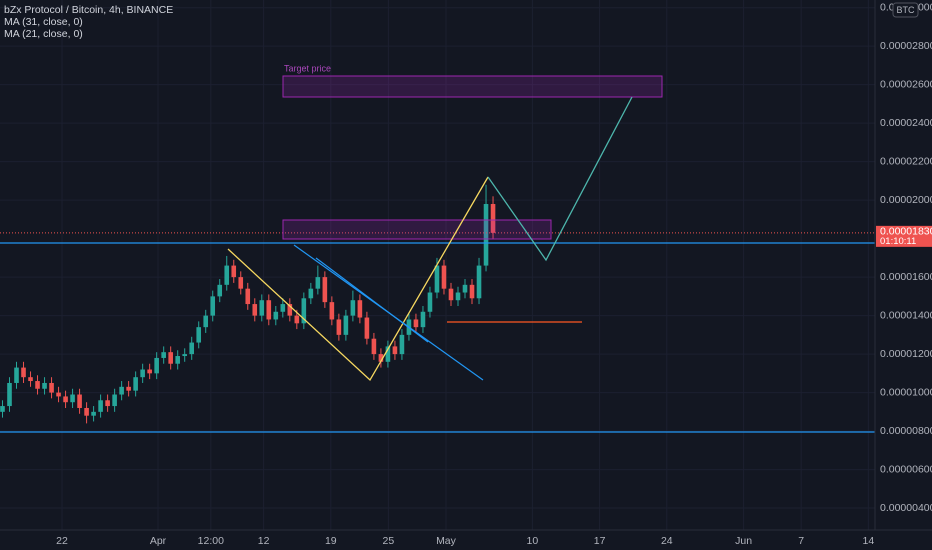  Describe the element at coordinates (88, 10) in the screenshot. I see `chart-title: bZx Protocol / Bitcoin, 4h, BINANCE` at that location.